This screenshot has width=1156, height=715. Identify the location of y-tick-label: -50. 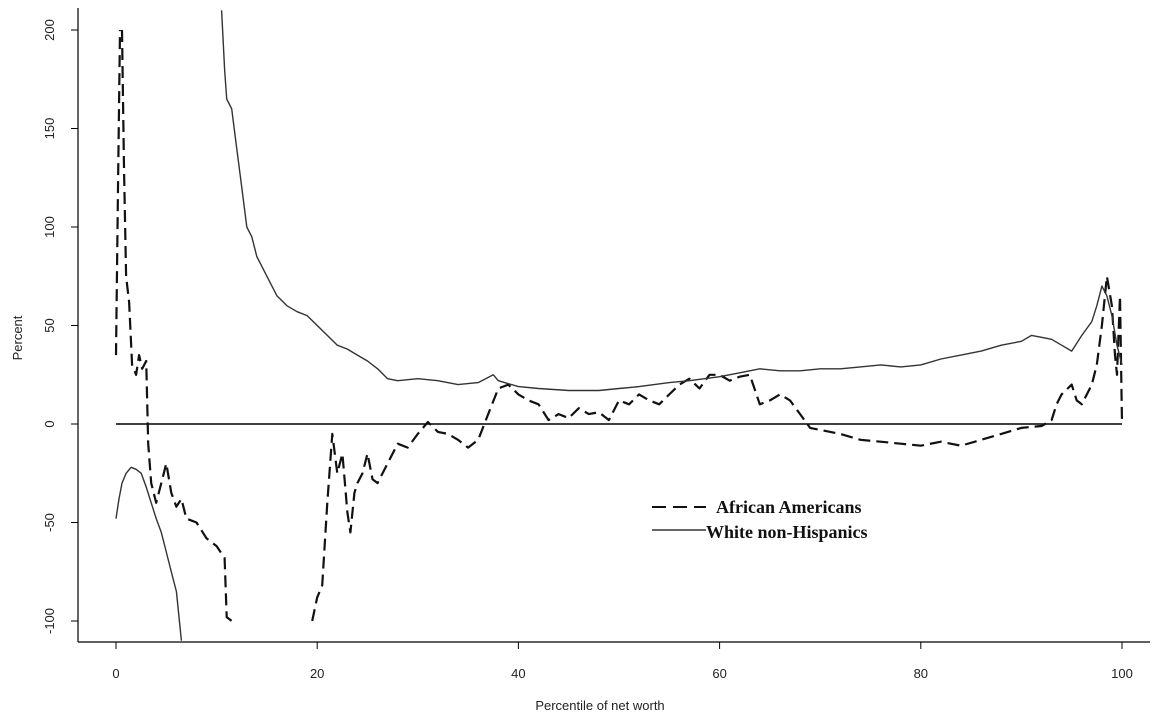
(49, 522).